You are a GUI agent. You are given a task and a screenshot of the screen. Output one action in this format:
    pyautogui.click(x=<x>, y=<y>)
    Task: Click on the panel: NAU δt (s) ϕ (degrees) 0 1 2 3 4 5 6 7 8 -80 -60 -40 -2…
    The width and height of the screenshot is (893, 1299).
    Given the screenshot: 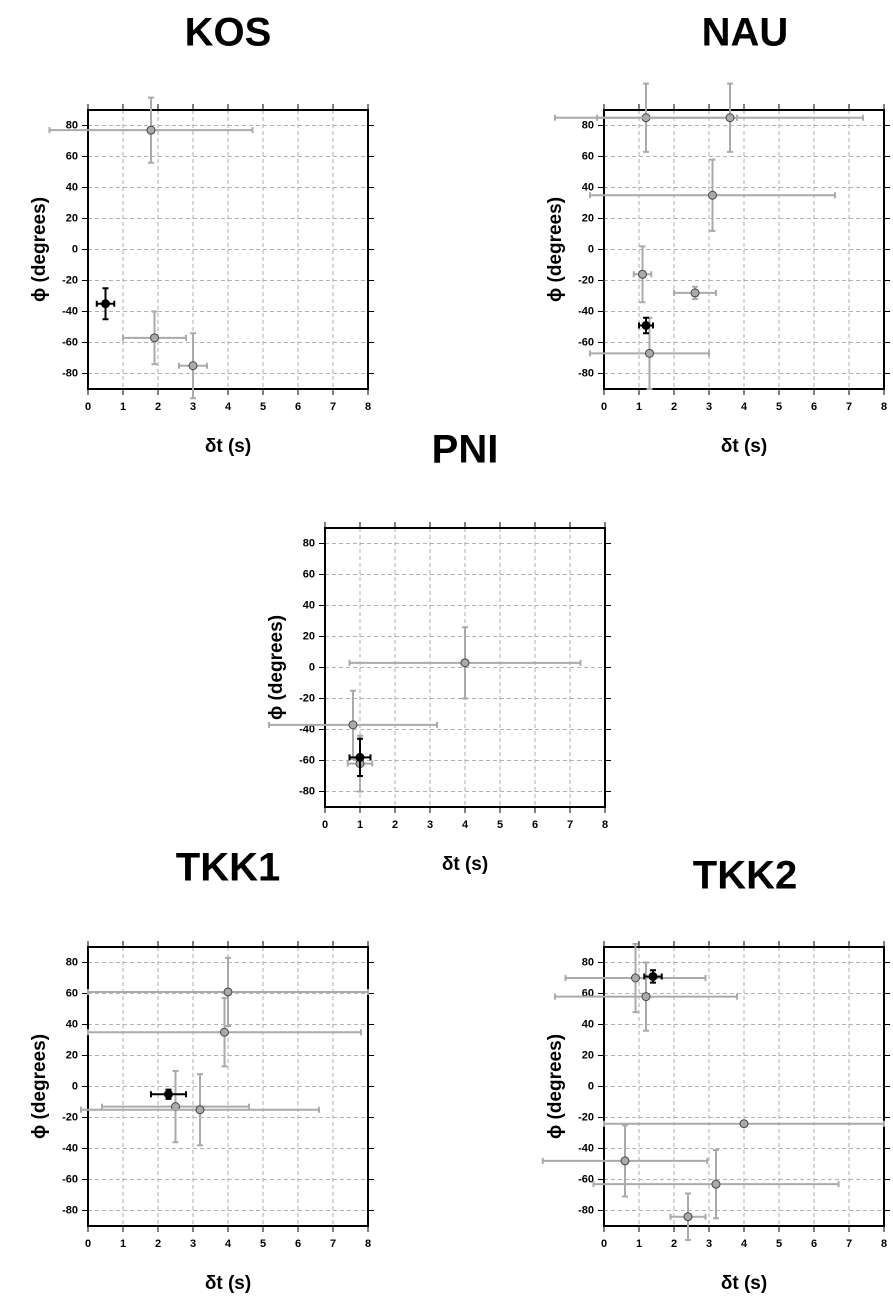 What is the action you would take?
    pyautogui.click(x=717, y=234)
    